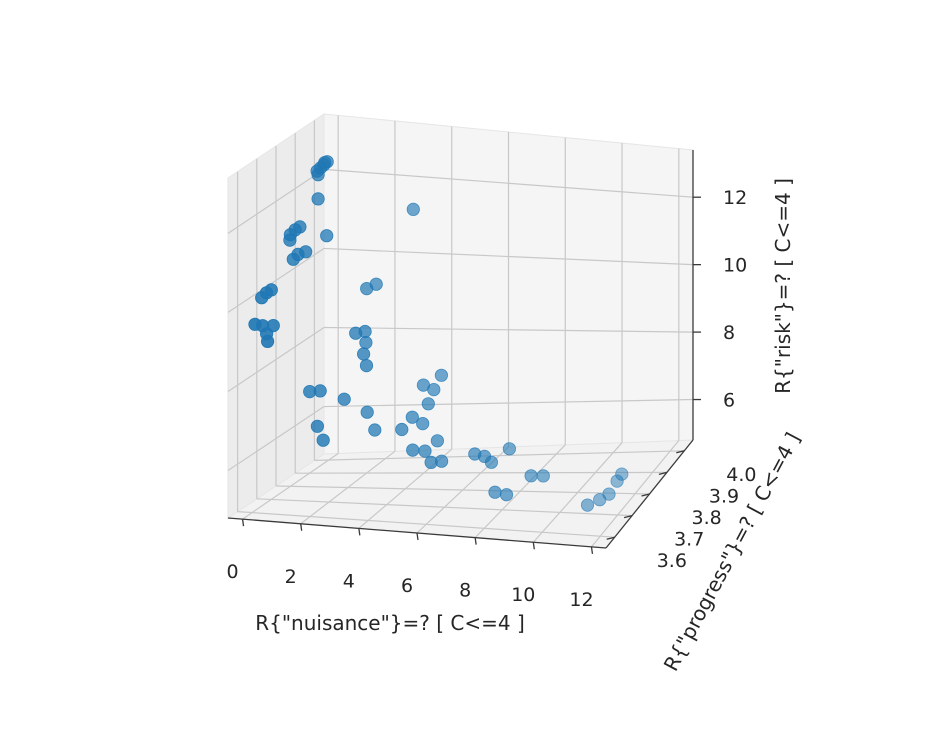 The width and height of the screenshot is (933, 729). I want to click on x-tick-labels: 0 2 4 6 8 10 12, so click(409, 586).